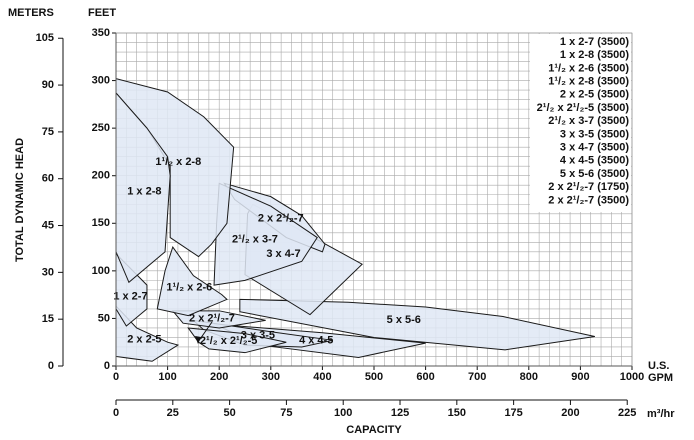 The width and height of the screenshot is (694, 440). What do you see at coordinates (116, 413) in the screenshot?
I see `x2-tick-label: 0` at bounding box center [116, 413].